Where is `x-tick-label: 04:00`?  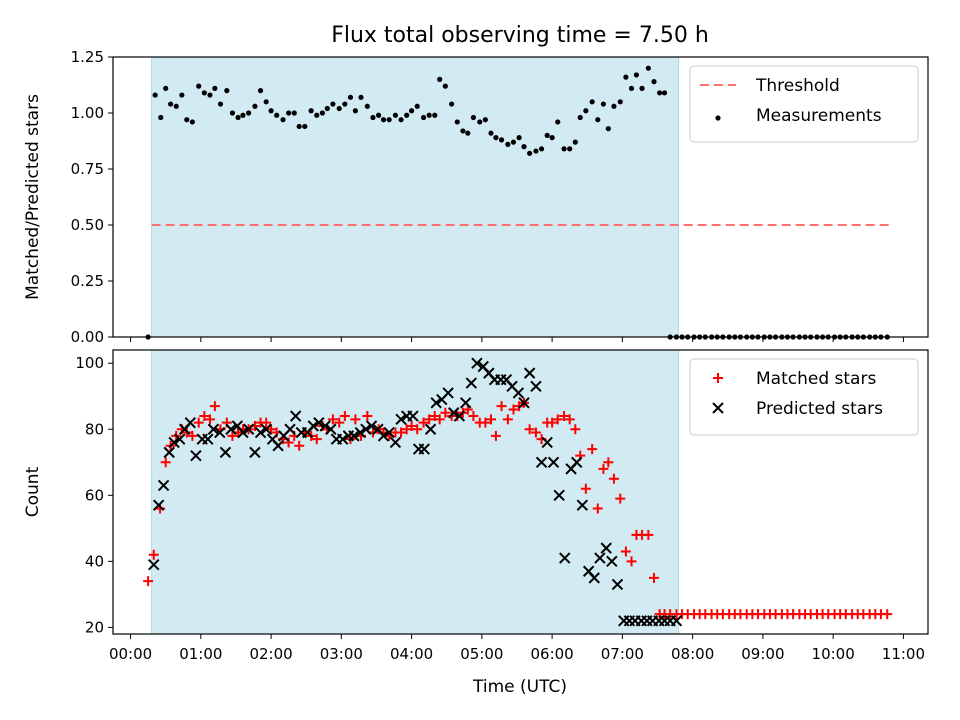
x-tick-label: 04:00 is located at coordinates (411, 654).